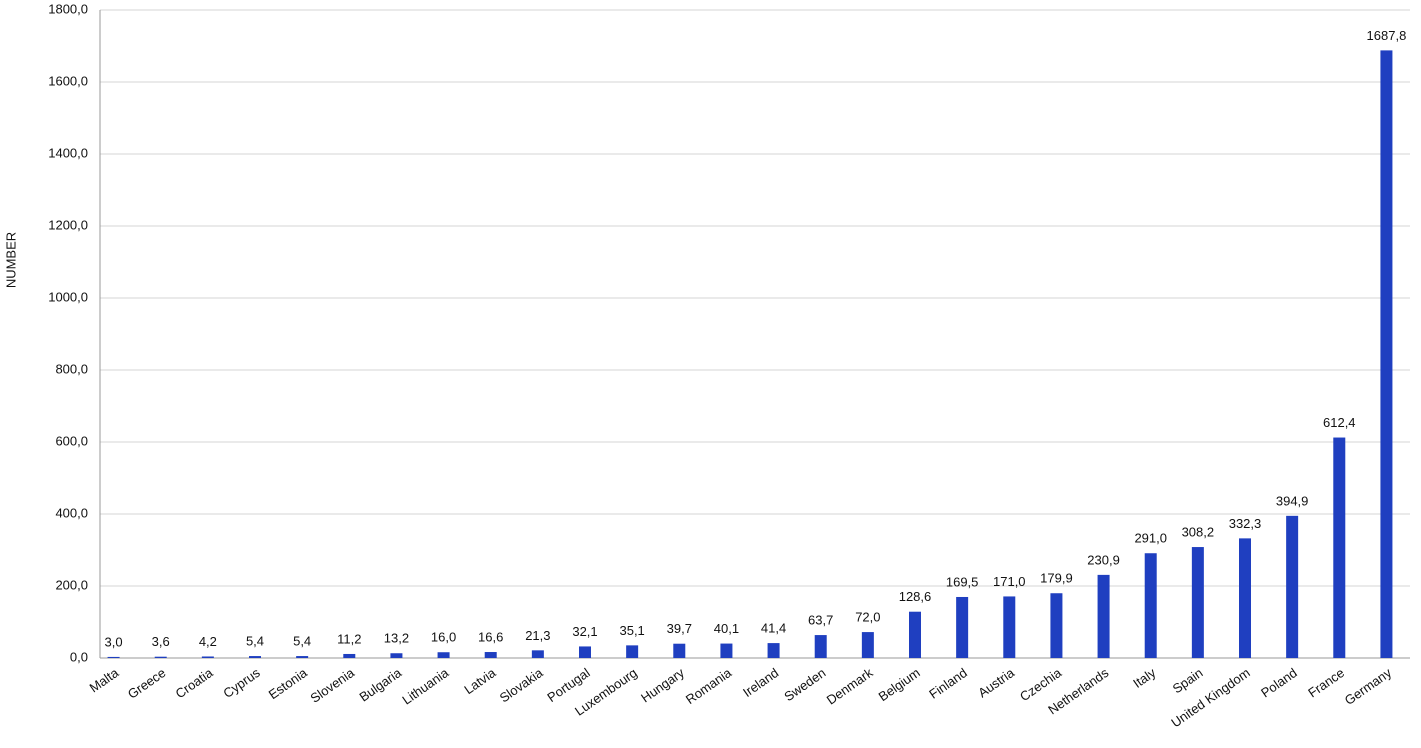 This screenshot has height=748, width=1421. Describe the element at coordinates (68, 152) in the screenshot. I see `y-tick-label: 1400,0` at that location.